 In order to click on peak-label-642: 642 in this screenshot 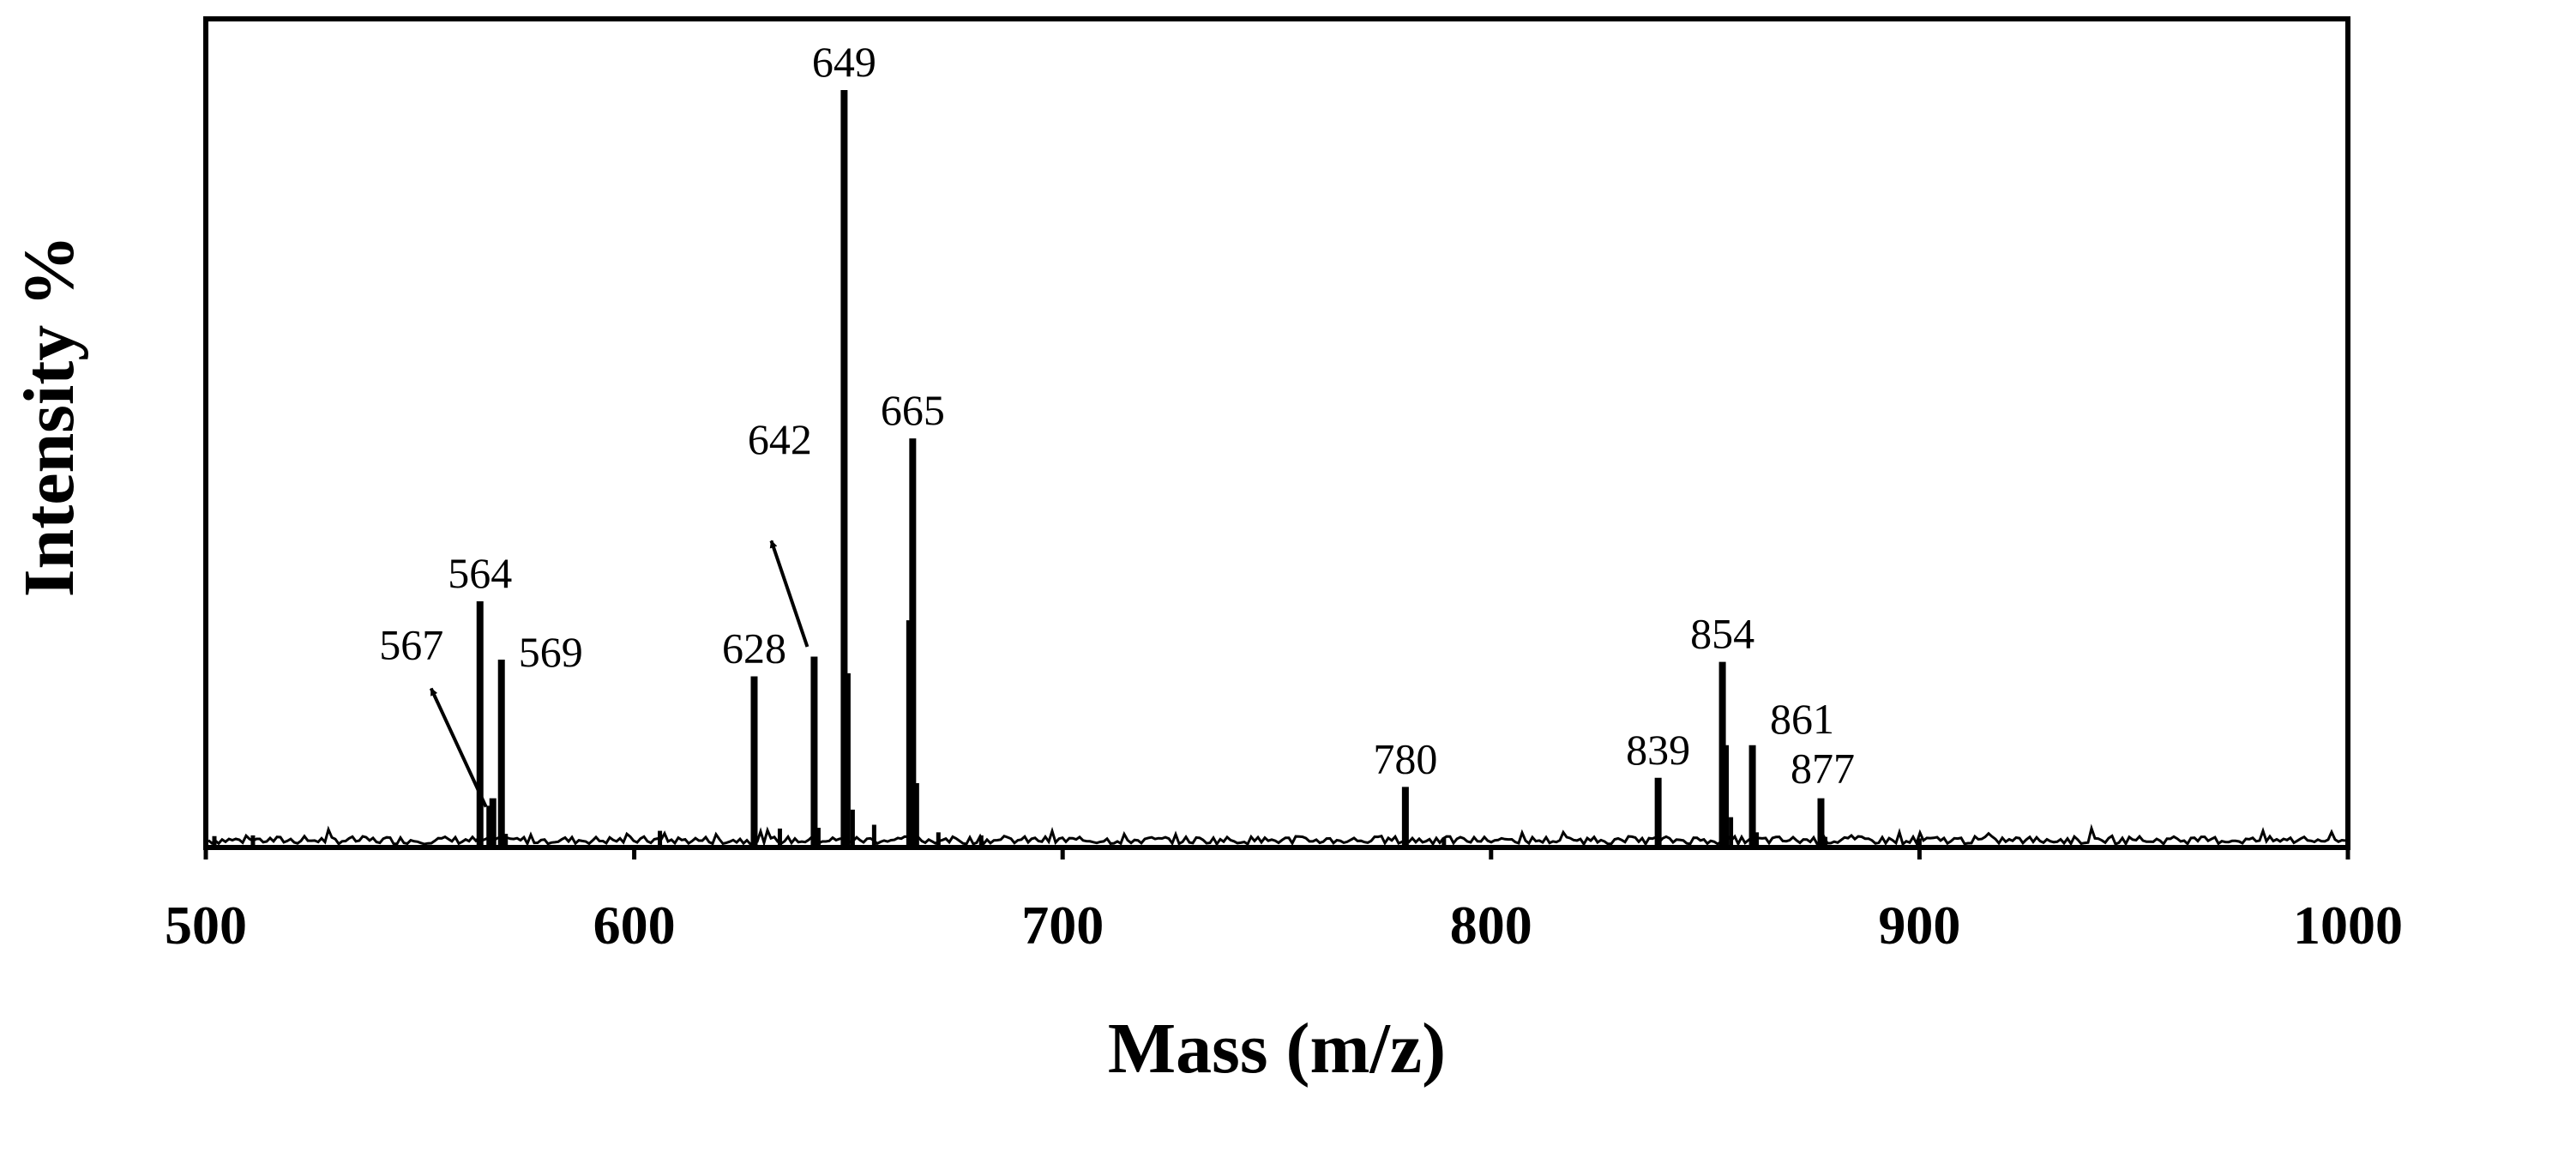, I will do `click(780, 439)`.